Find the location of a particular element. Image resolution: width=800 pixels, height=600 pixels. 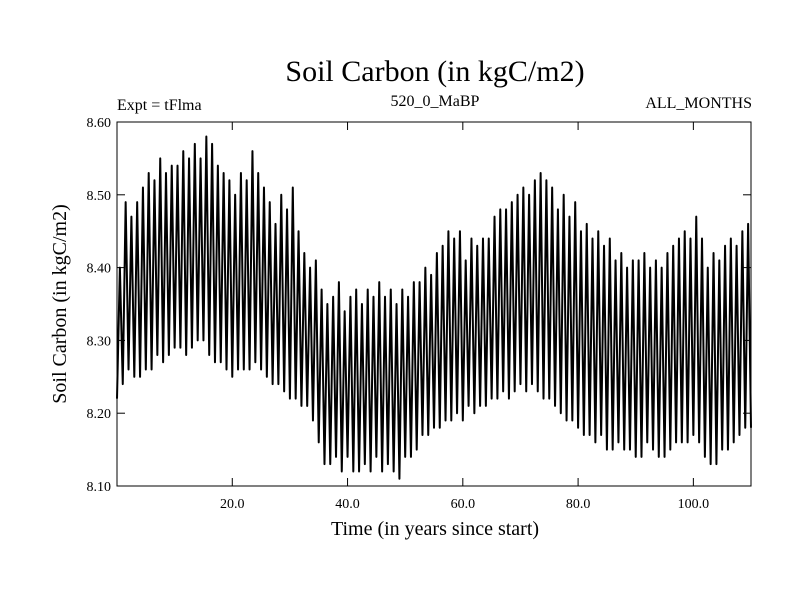

y-tick-label: 8.10 is located at coordinates (99, 487).